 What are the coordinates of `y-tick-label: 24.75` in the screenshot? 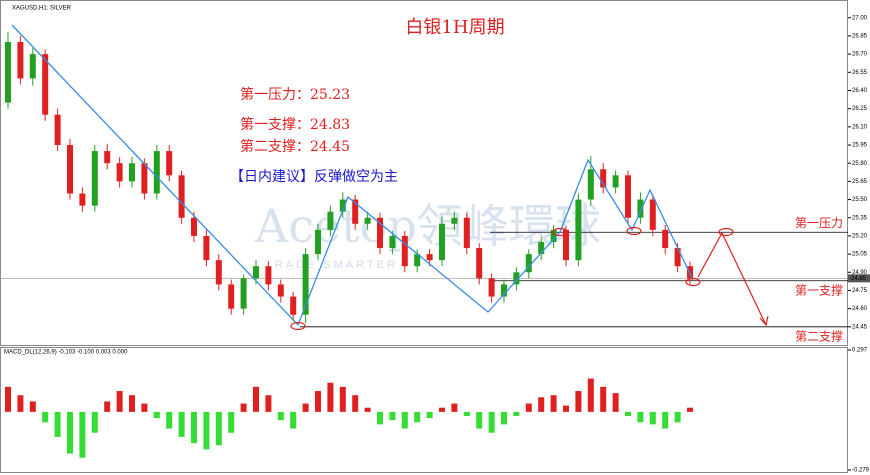 It's located at (860, 291).